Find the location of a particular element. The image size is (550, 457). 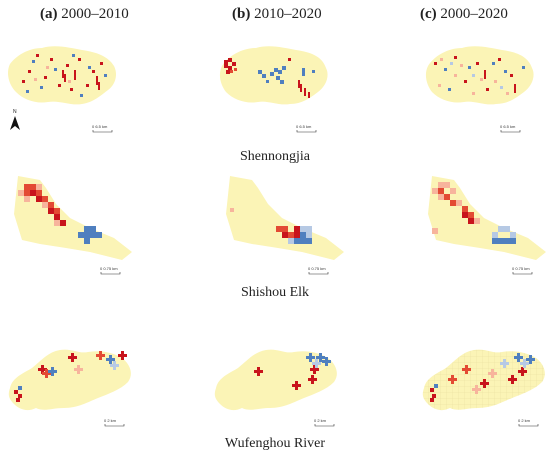

scale-bar-shennongjia-a: 0 6.5 km is located at coordinates (107, 129).